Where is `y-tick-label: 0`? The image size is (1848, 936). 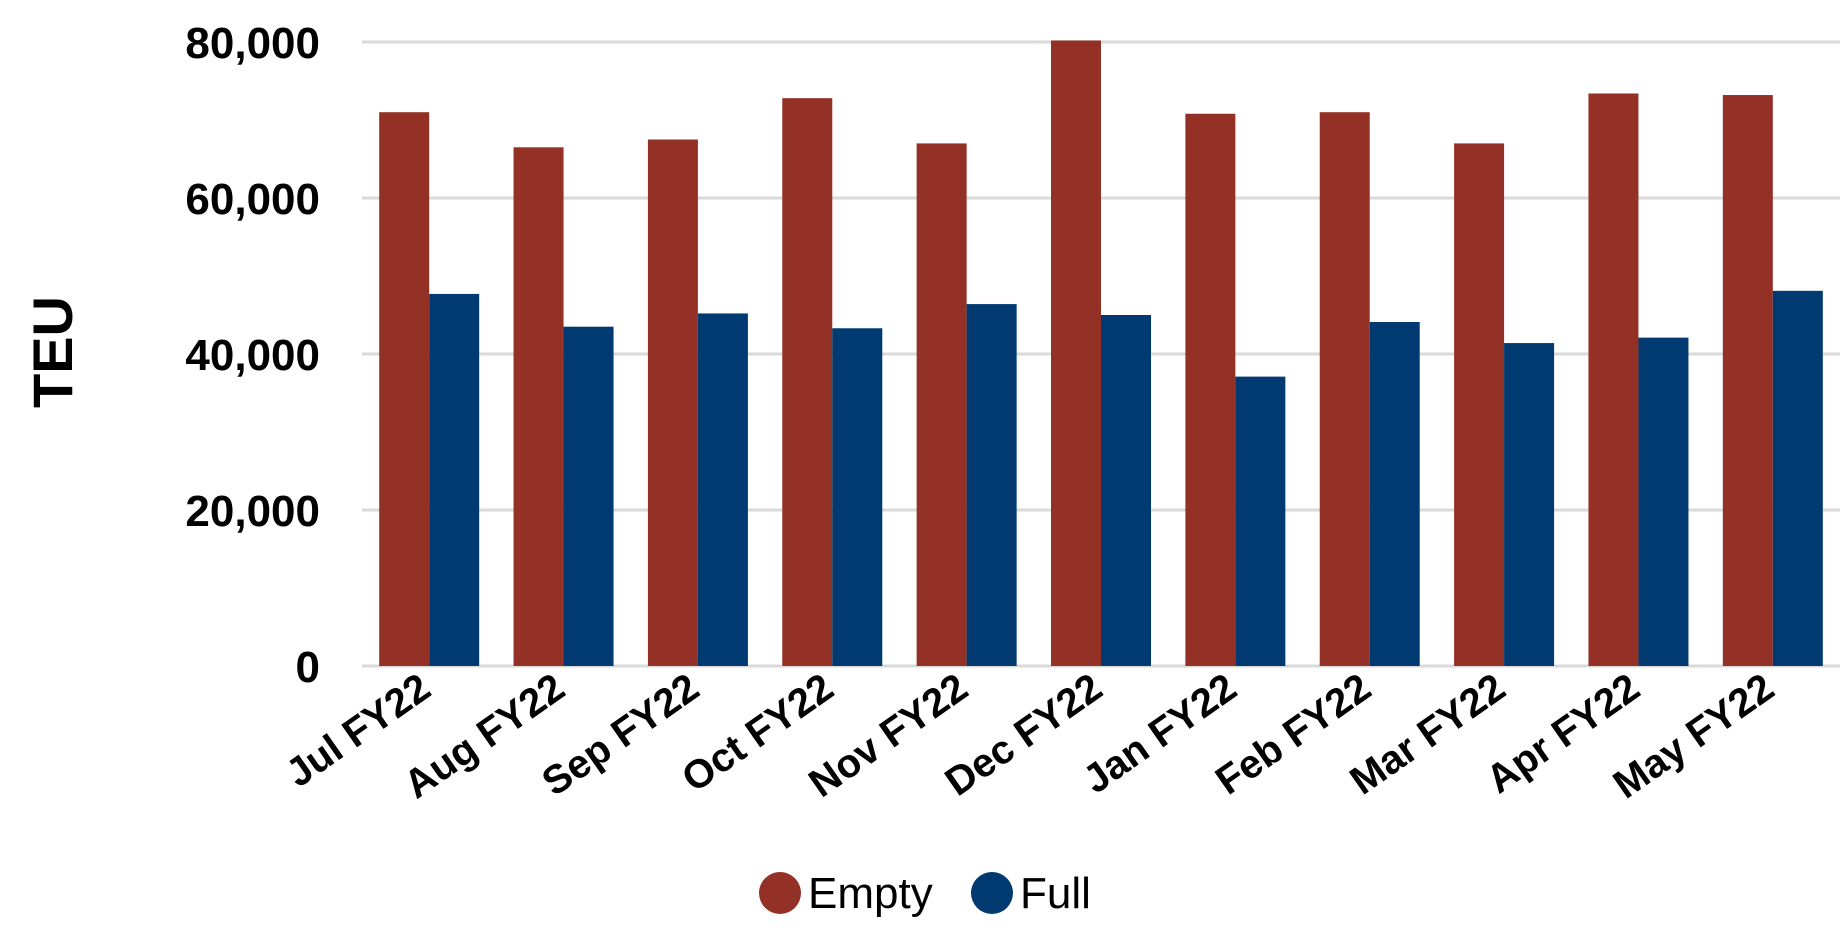
y-tick-label: 0 is located at coordinates (308, 667).